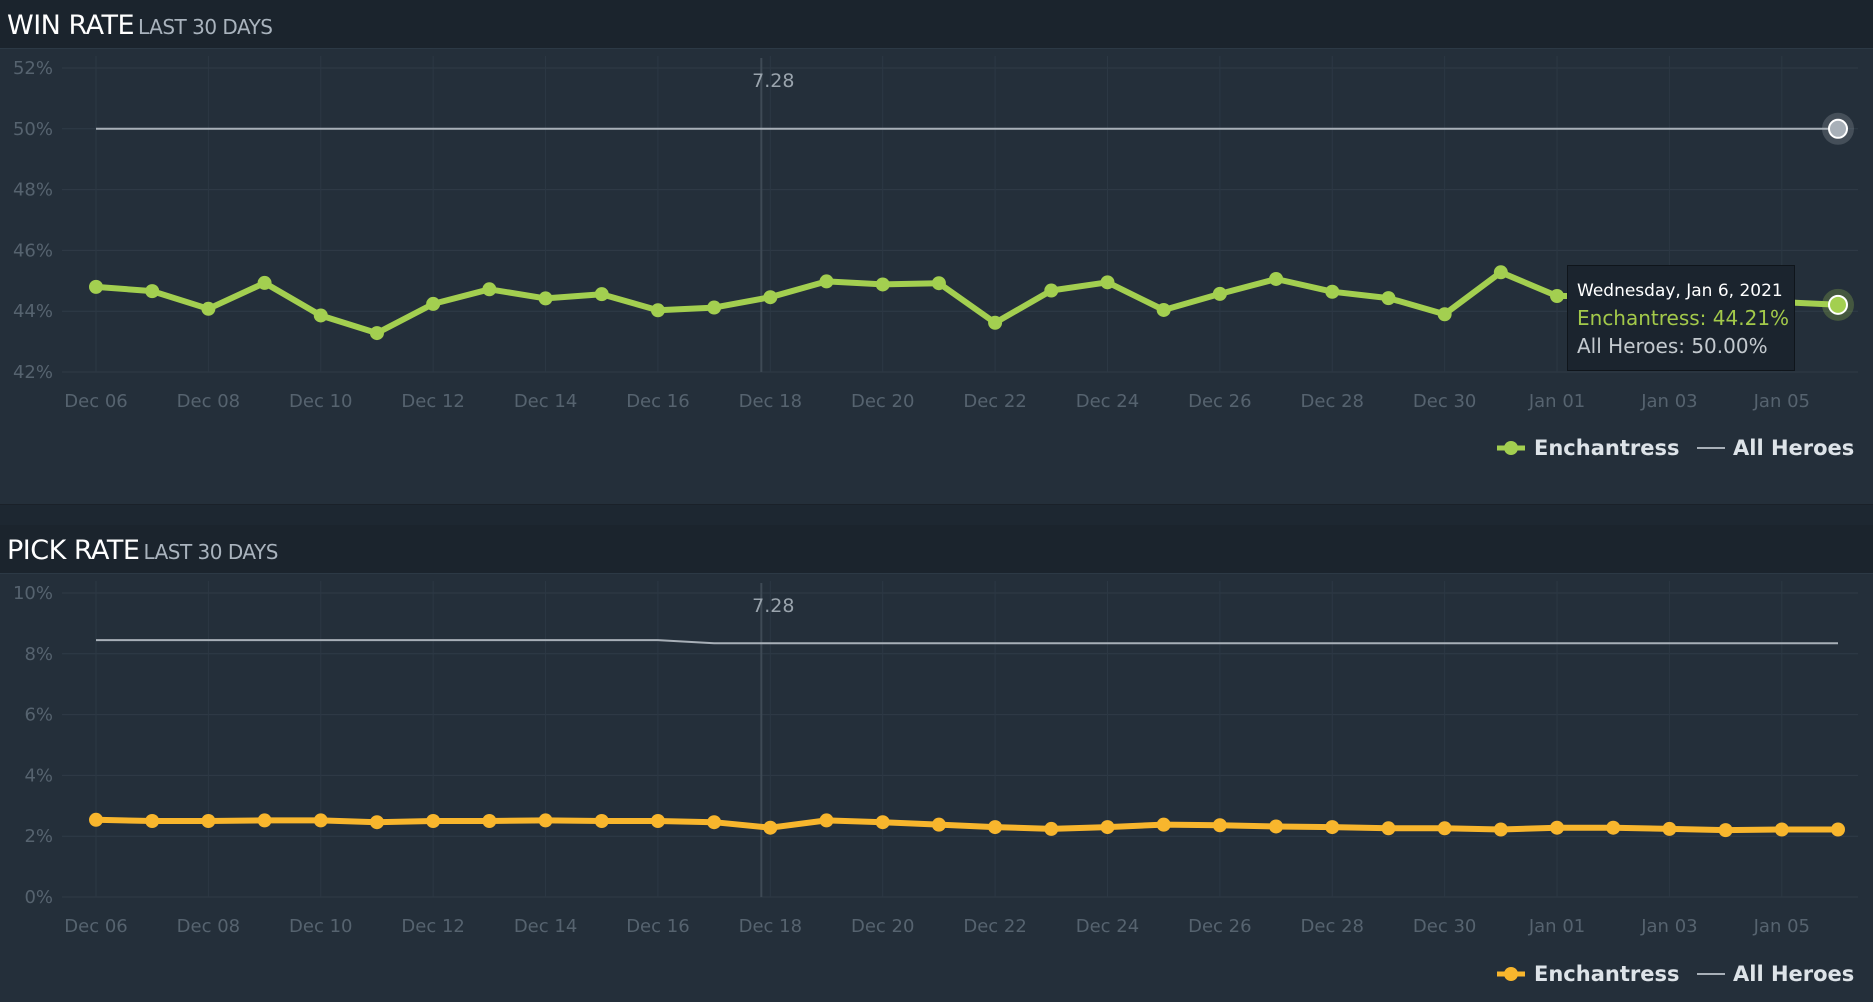  Describe the element at coordinates (936, 549) in the screenshot. I see `pick-rate-header: PICK RATE LAST 30 DAYS` at that location.